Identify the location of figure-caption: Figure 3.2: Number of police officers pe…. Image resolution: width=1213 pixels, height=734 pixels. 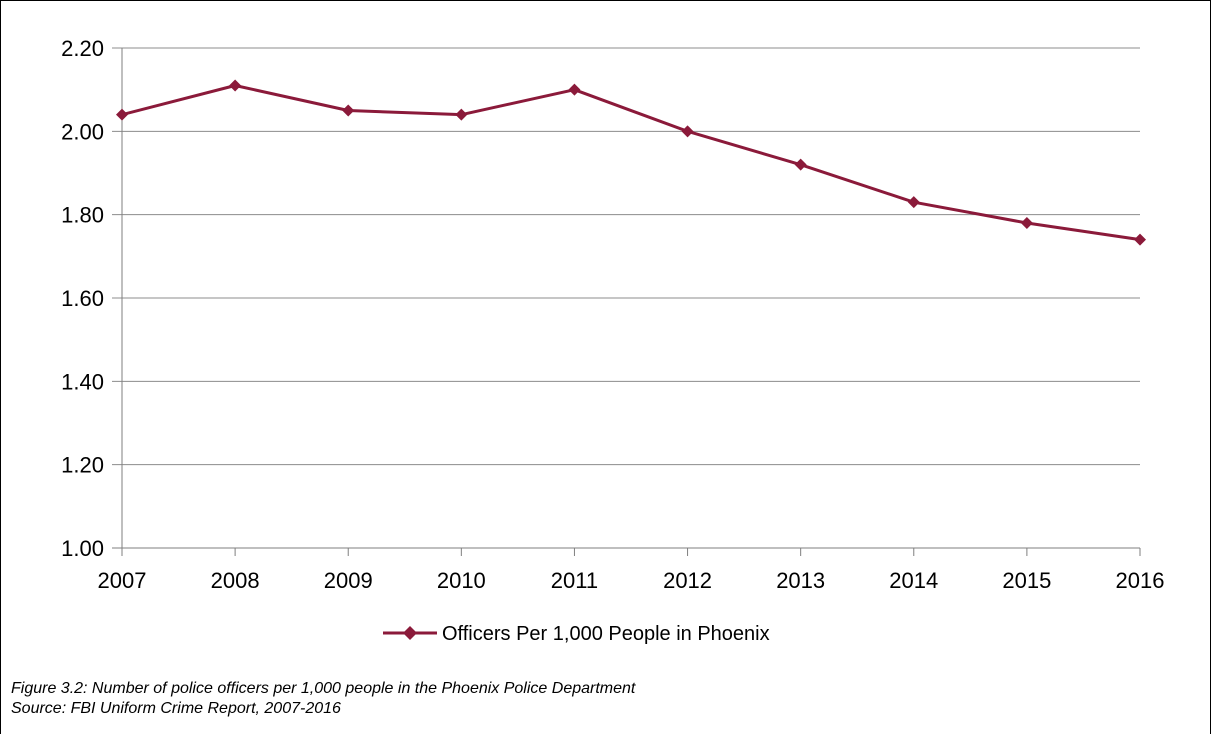
(323, 699).